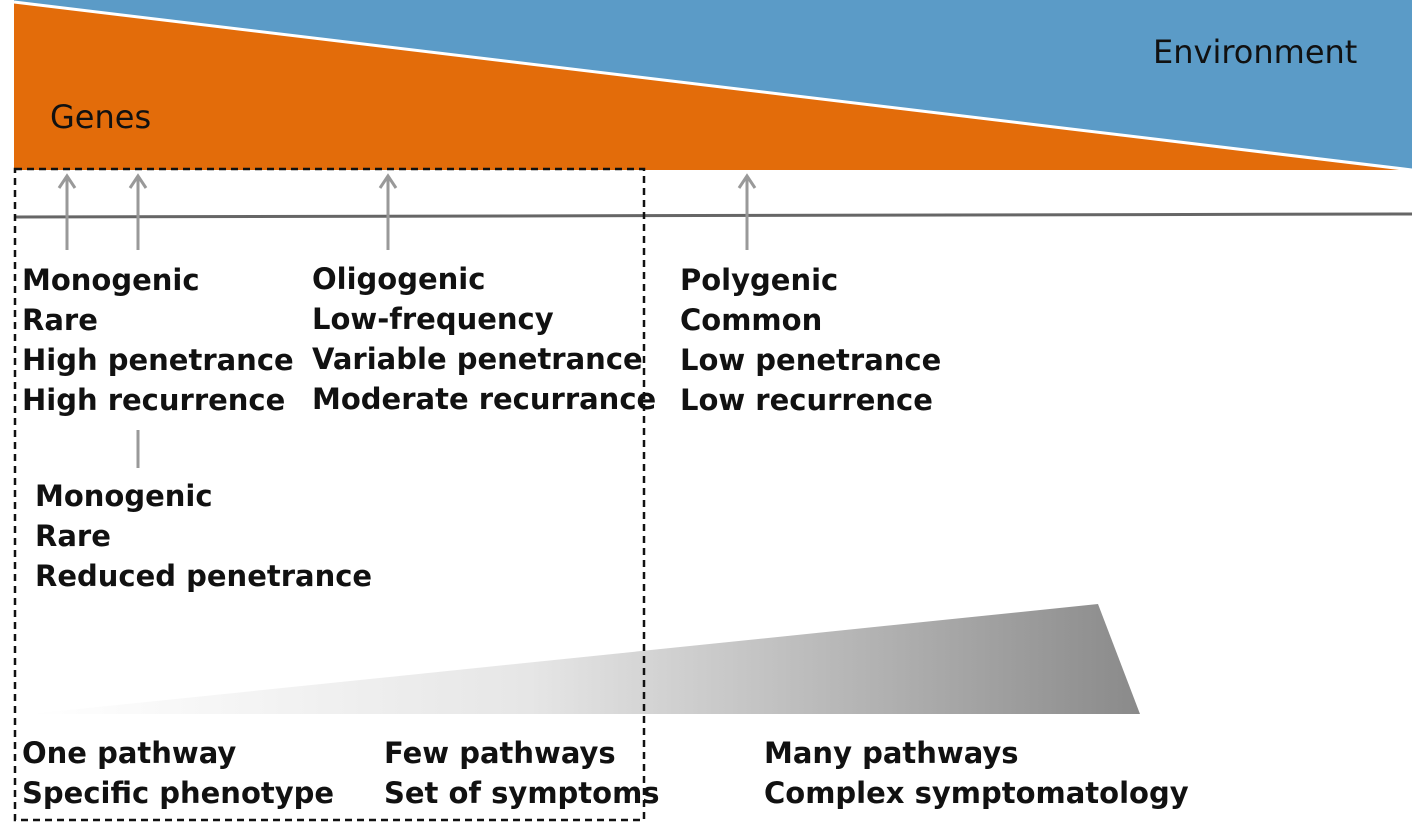  What do you see at coordinates (399, 279) in the screenshot?
I see `group-line: Oligogenic` at bounding box center [399, 279].